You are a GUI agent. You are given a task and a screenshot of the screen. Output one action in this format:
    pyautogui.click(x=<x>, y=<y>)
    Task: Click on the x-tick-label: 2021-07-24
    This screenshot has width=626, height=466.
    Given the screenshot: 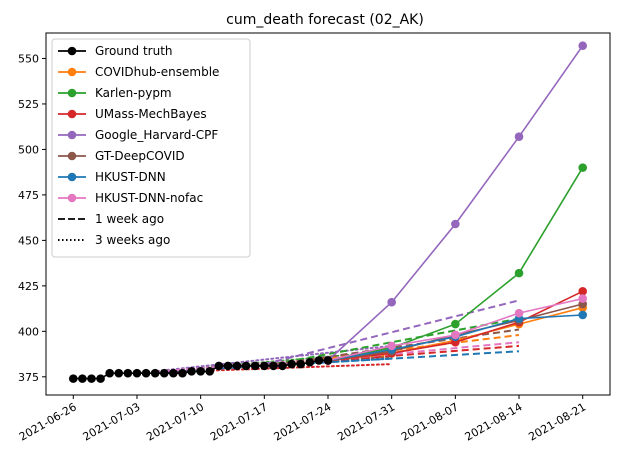 What is the action you would take?
    pyautogui.click(x=303, y=421)
    